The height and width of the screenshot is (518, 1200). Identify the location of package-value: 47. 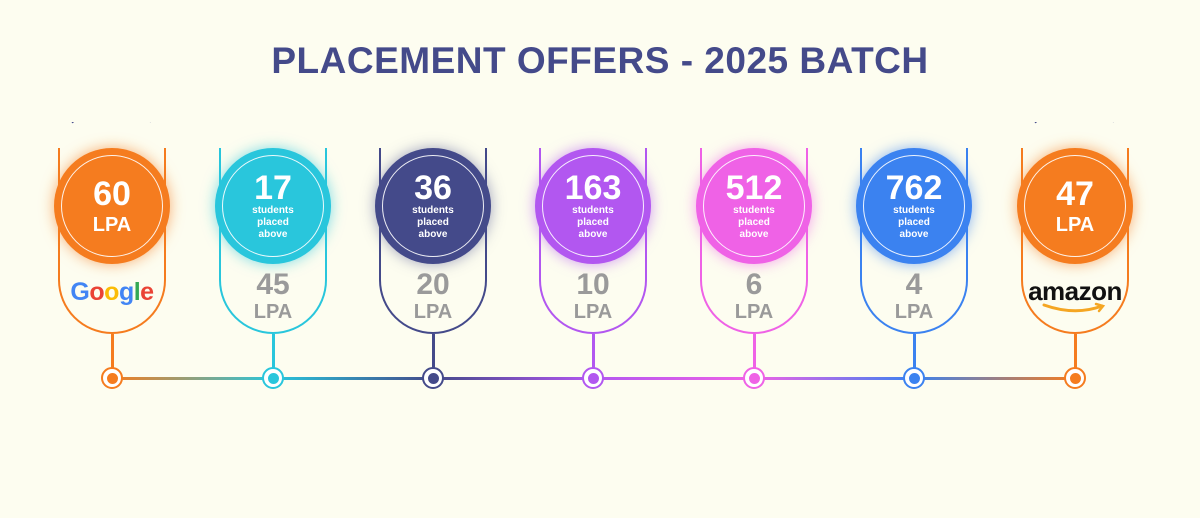
(1075, 194).